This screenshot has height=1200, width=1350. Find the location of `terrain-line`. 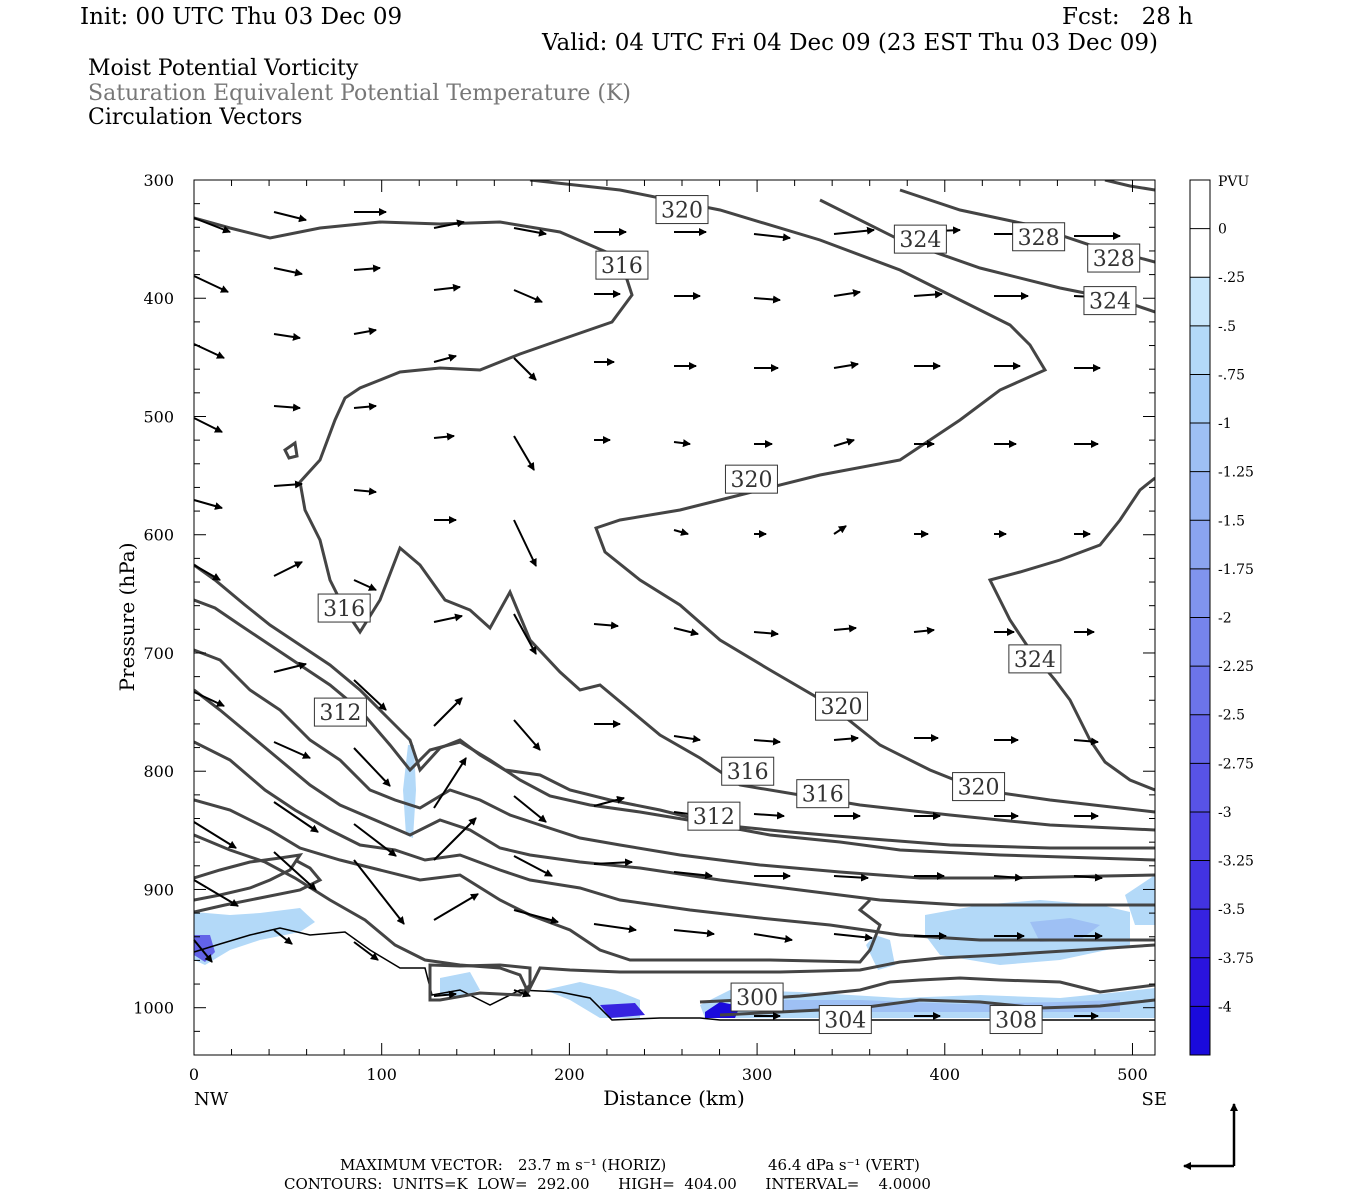

terrain-line is located at coordinates (674, 974).